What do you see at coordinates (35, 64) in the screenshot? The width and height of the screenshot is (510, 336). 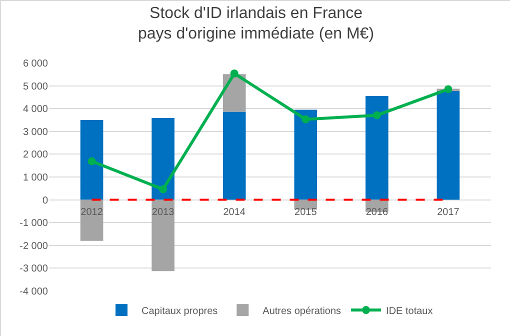 I see `y-tick-label: 6 000` at bounding box center [35, 64].